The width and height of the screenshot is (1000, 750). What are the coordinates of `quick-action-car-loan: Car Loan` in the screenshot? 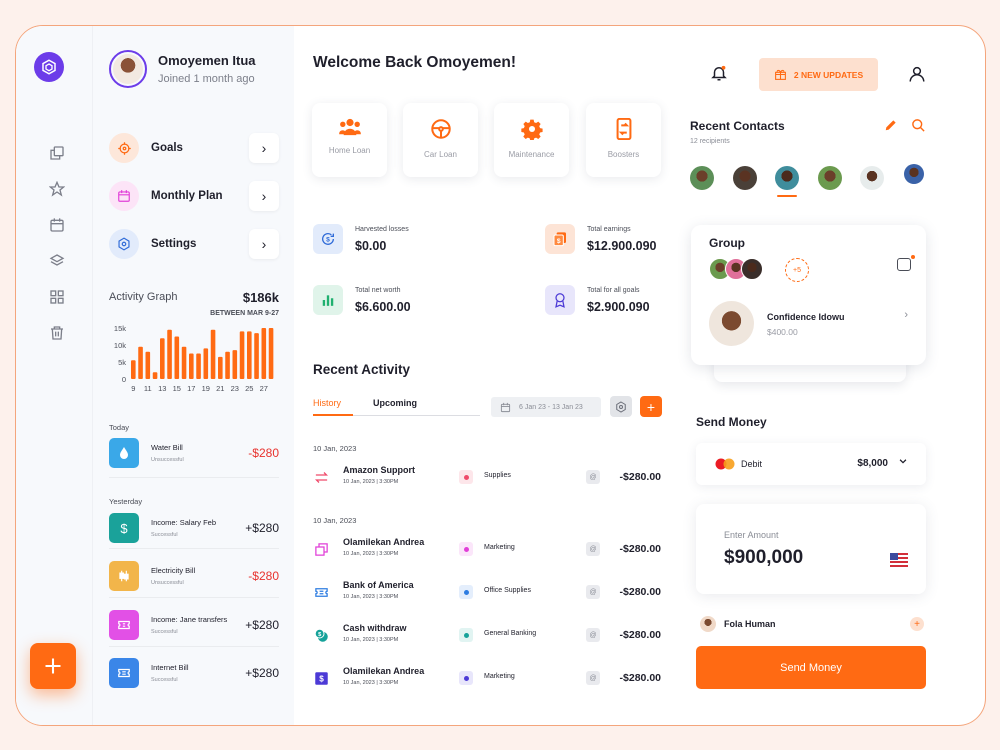 It's located at (440, 140).